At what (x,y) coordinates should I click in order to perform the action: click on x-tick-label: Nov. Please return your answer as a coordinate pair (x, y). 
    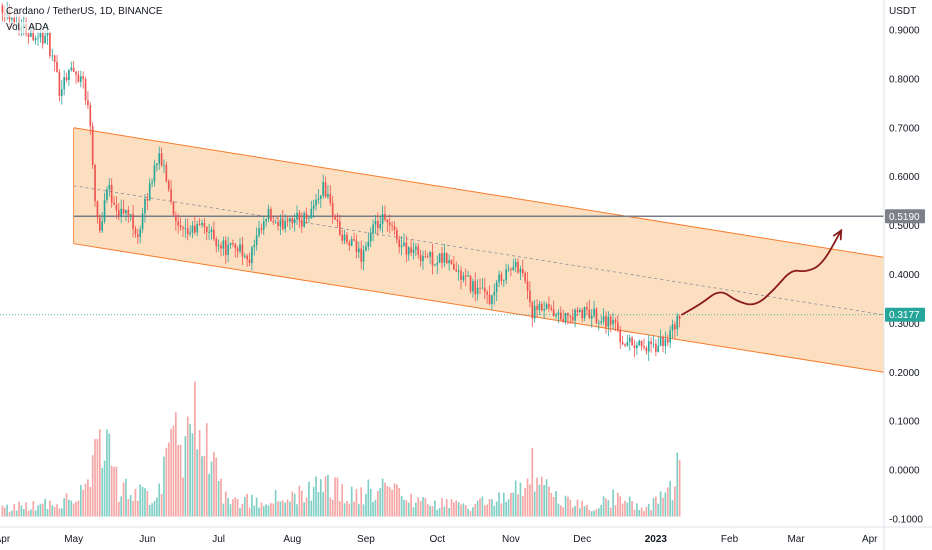
    Looking at the image, I should click on (511, 539).